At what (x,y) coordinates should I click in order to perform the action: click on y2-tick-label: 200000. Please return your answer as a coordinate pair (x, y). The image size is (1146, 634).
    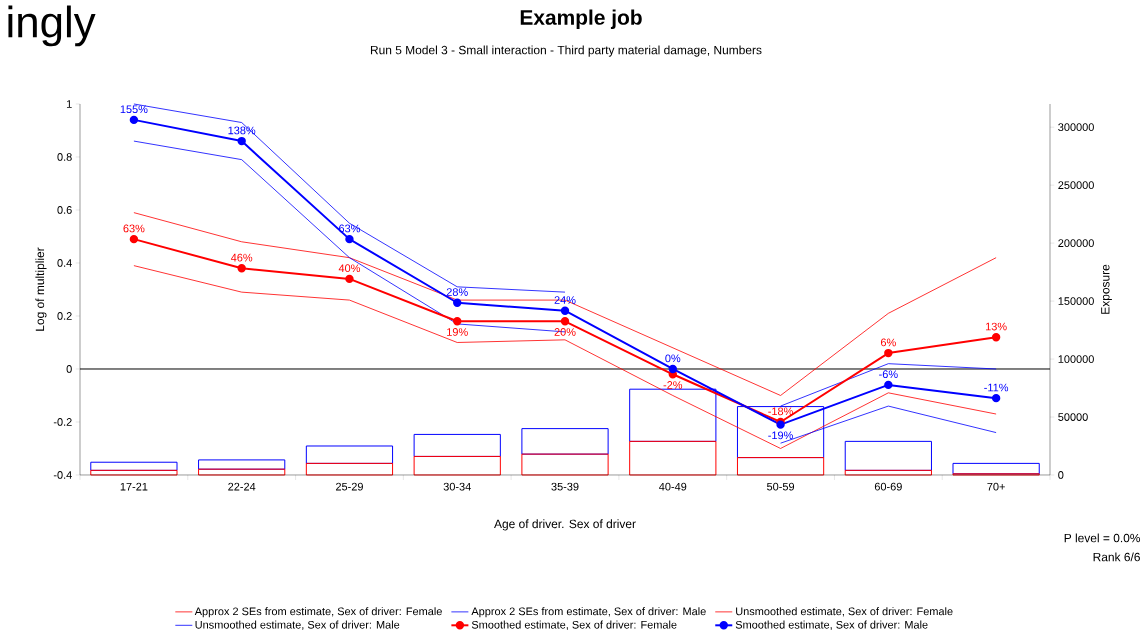
    Looking at the image, I should click on (1076, 243).